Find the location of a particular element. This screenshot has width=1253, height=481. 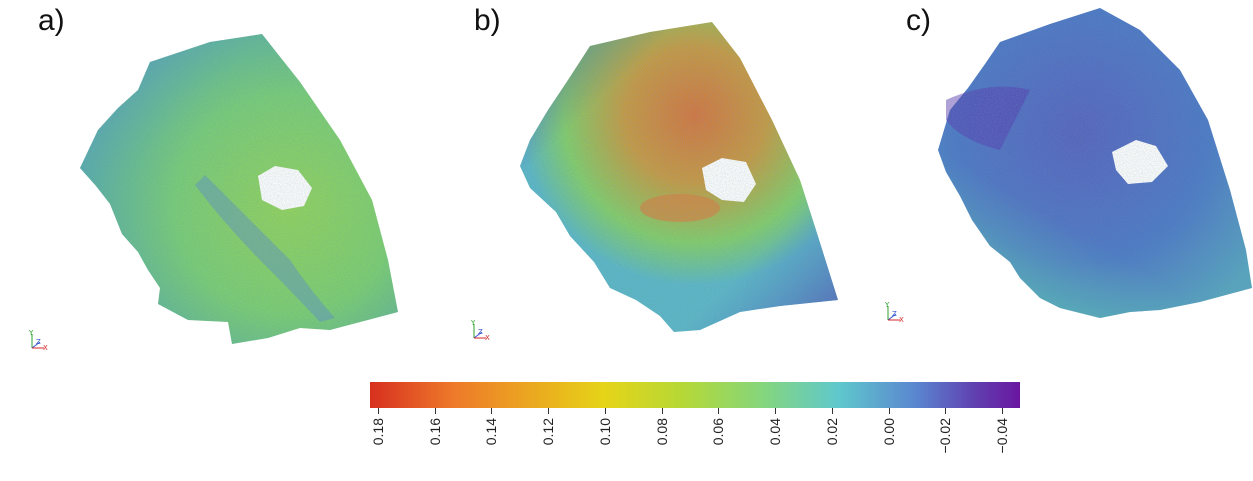

colorbar-gradient is located at coordinates (695, 395).